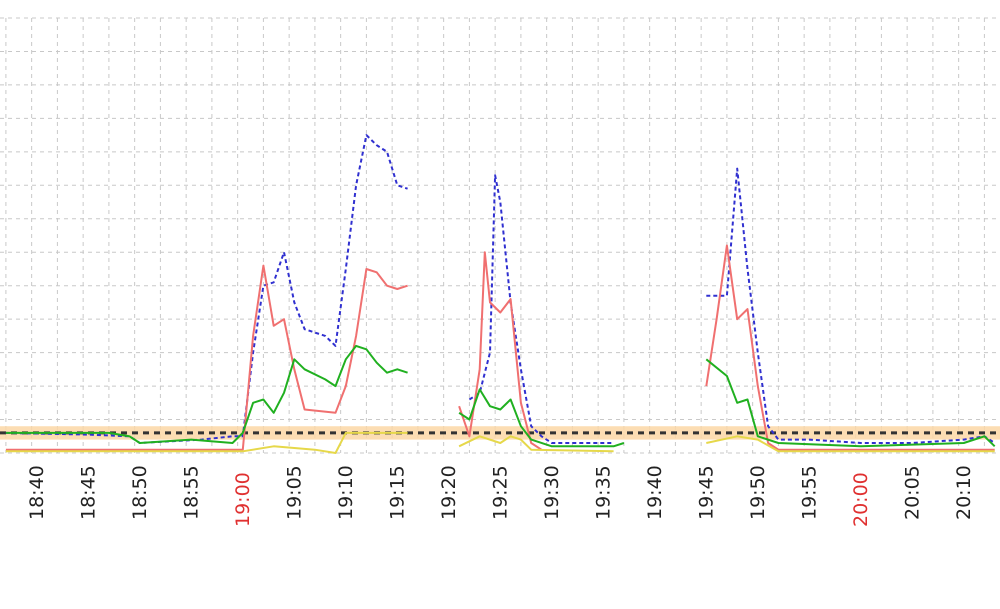 The image size is (1000, 609). I want to click on x-tick-label: 19:40, so click(655, 492).